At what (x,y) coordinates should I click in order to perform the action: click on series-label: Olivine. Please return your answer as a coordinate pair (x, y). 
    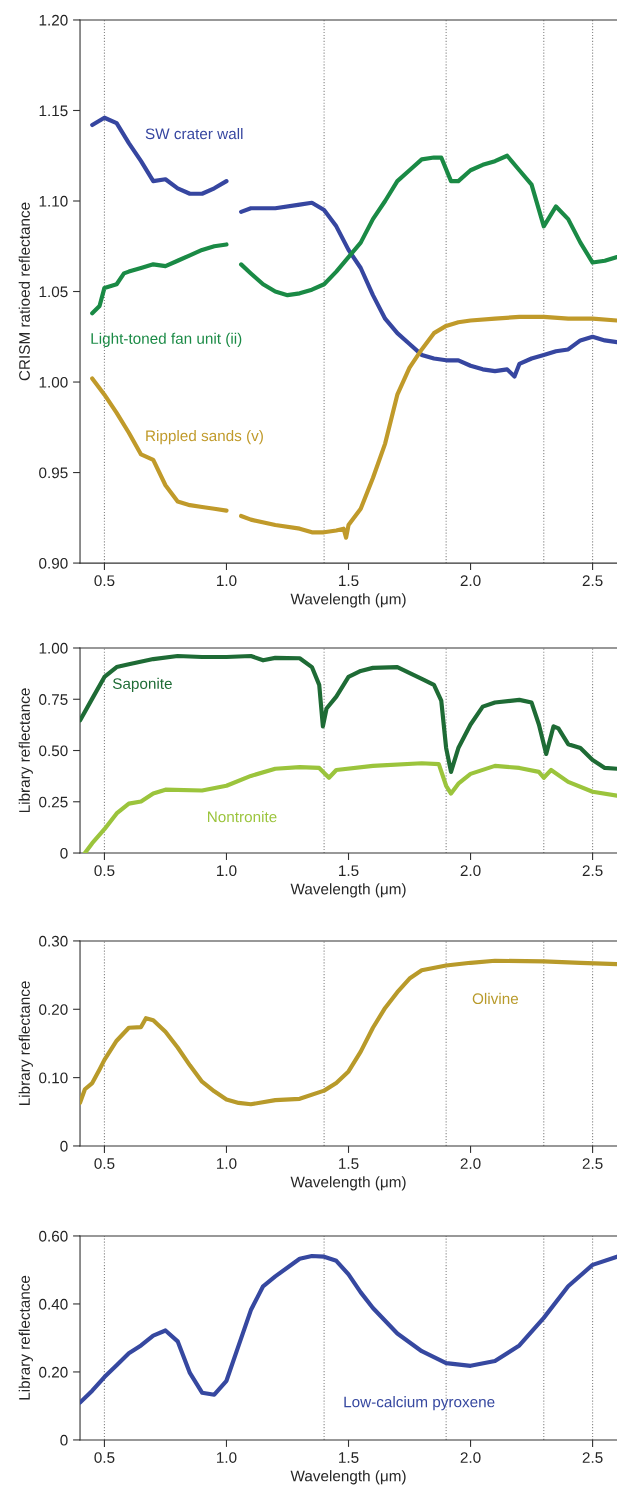
    Looking at the image, I should click on (495, 998).